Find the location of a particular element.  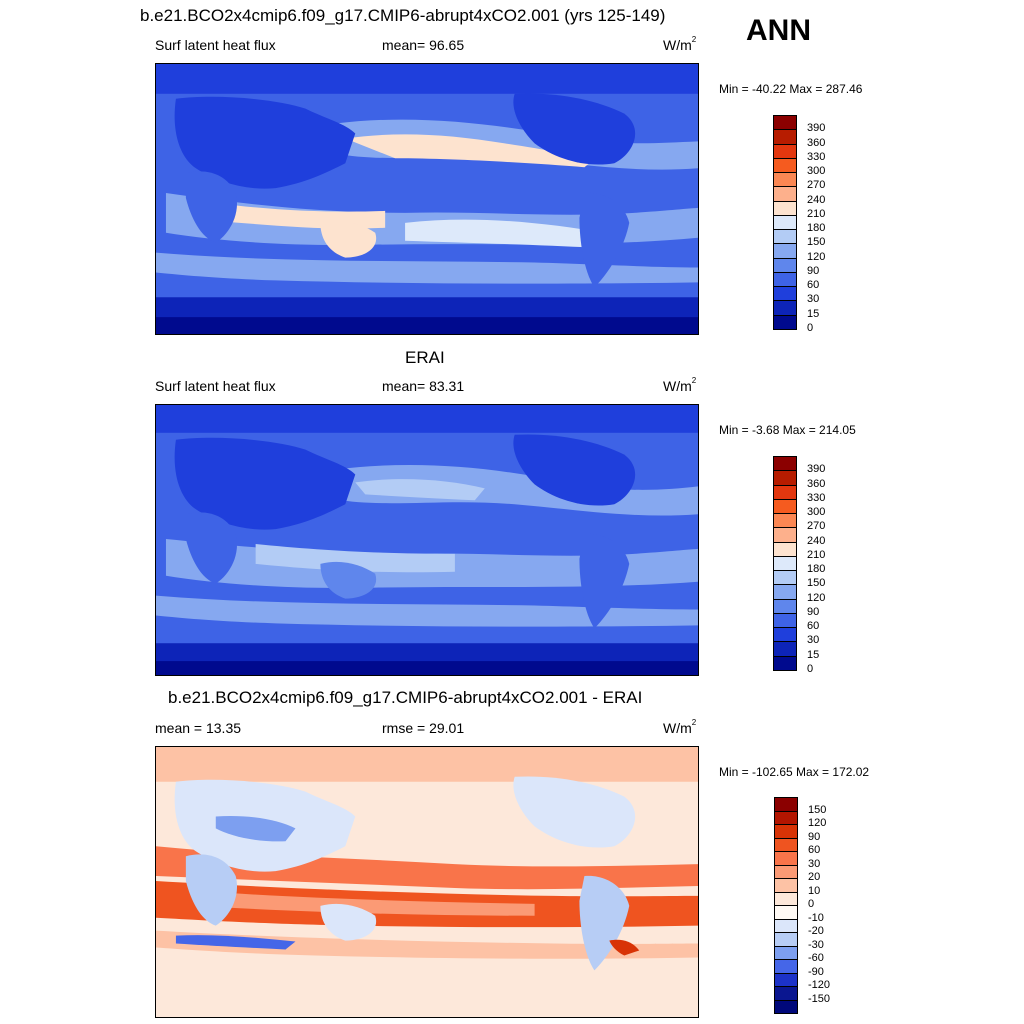

panel-2-variable-label: Surf latent heat flux is located at coordinates (215, 386).